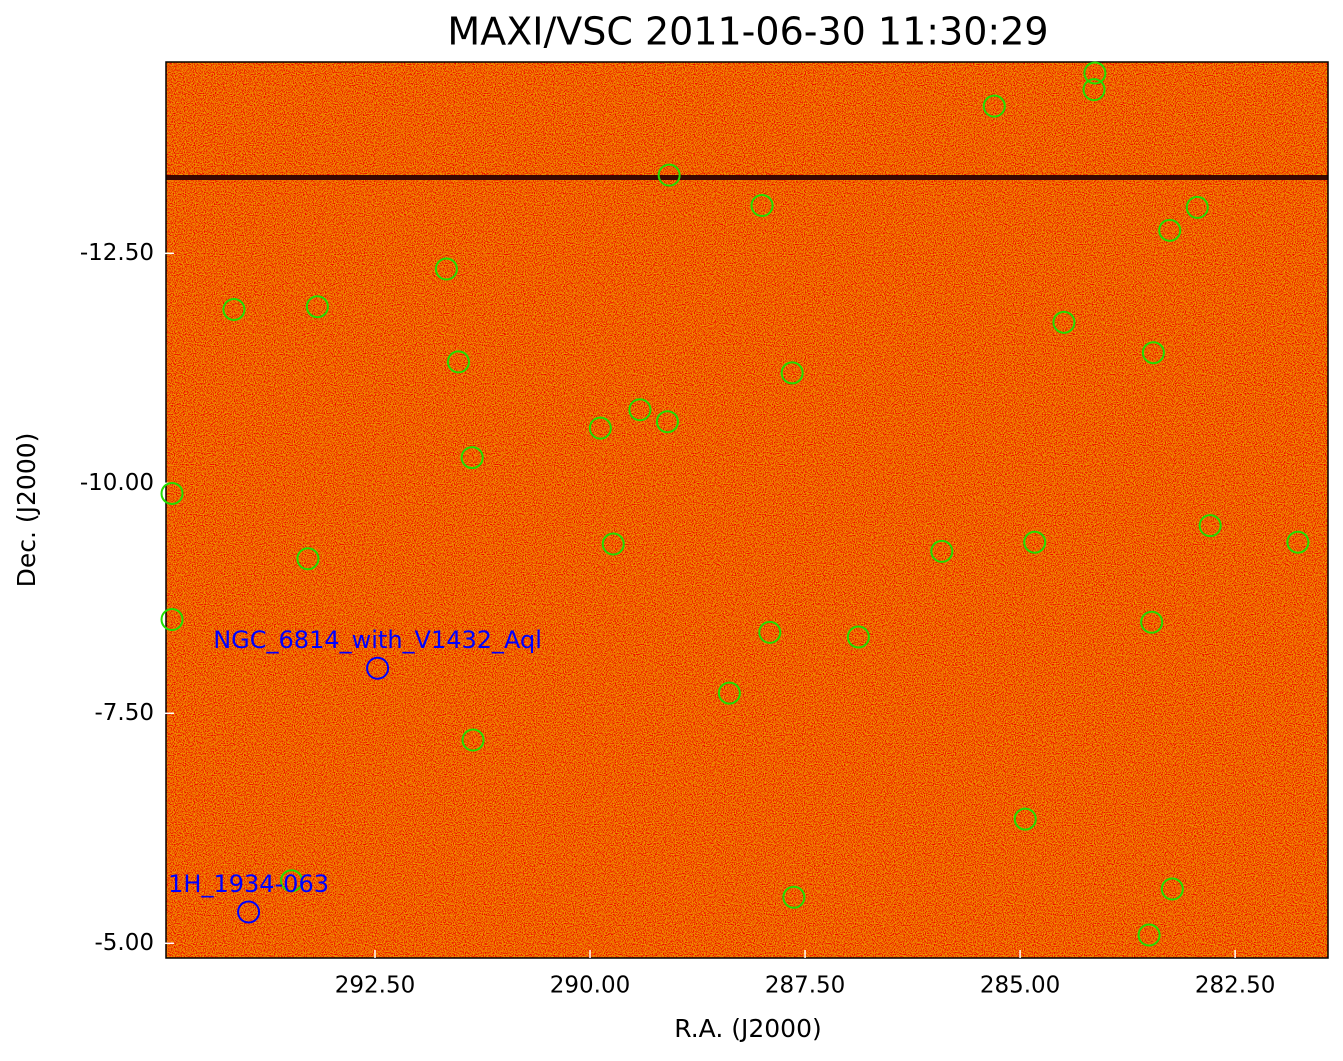 The height and width of the screenshot is (1061, 1343). What do you see at coordinates (117, 253) in the screenshot?
I see `y-tick-label: -12.50` at bounding box center [117, 253].